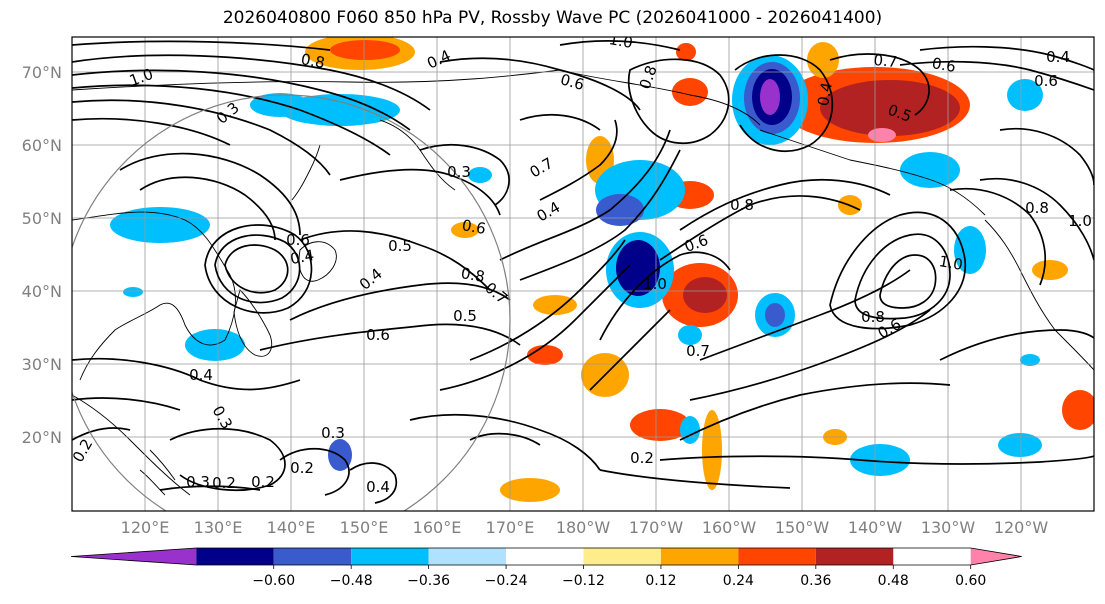 This screenshot has width=1105, height=604. Describe the element at coordinates (738, 581) in the screenshot. I see `colorbar-tick-label: 0.24` at that location.